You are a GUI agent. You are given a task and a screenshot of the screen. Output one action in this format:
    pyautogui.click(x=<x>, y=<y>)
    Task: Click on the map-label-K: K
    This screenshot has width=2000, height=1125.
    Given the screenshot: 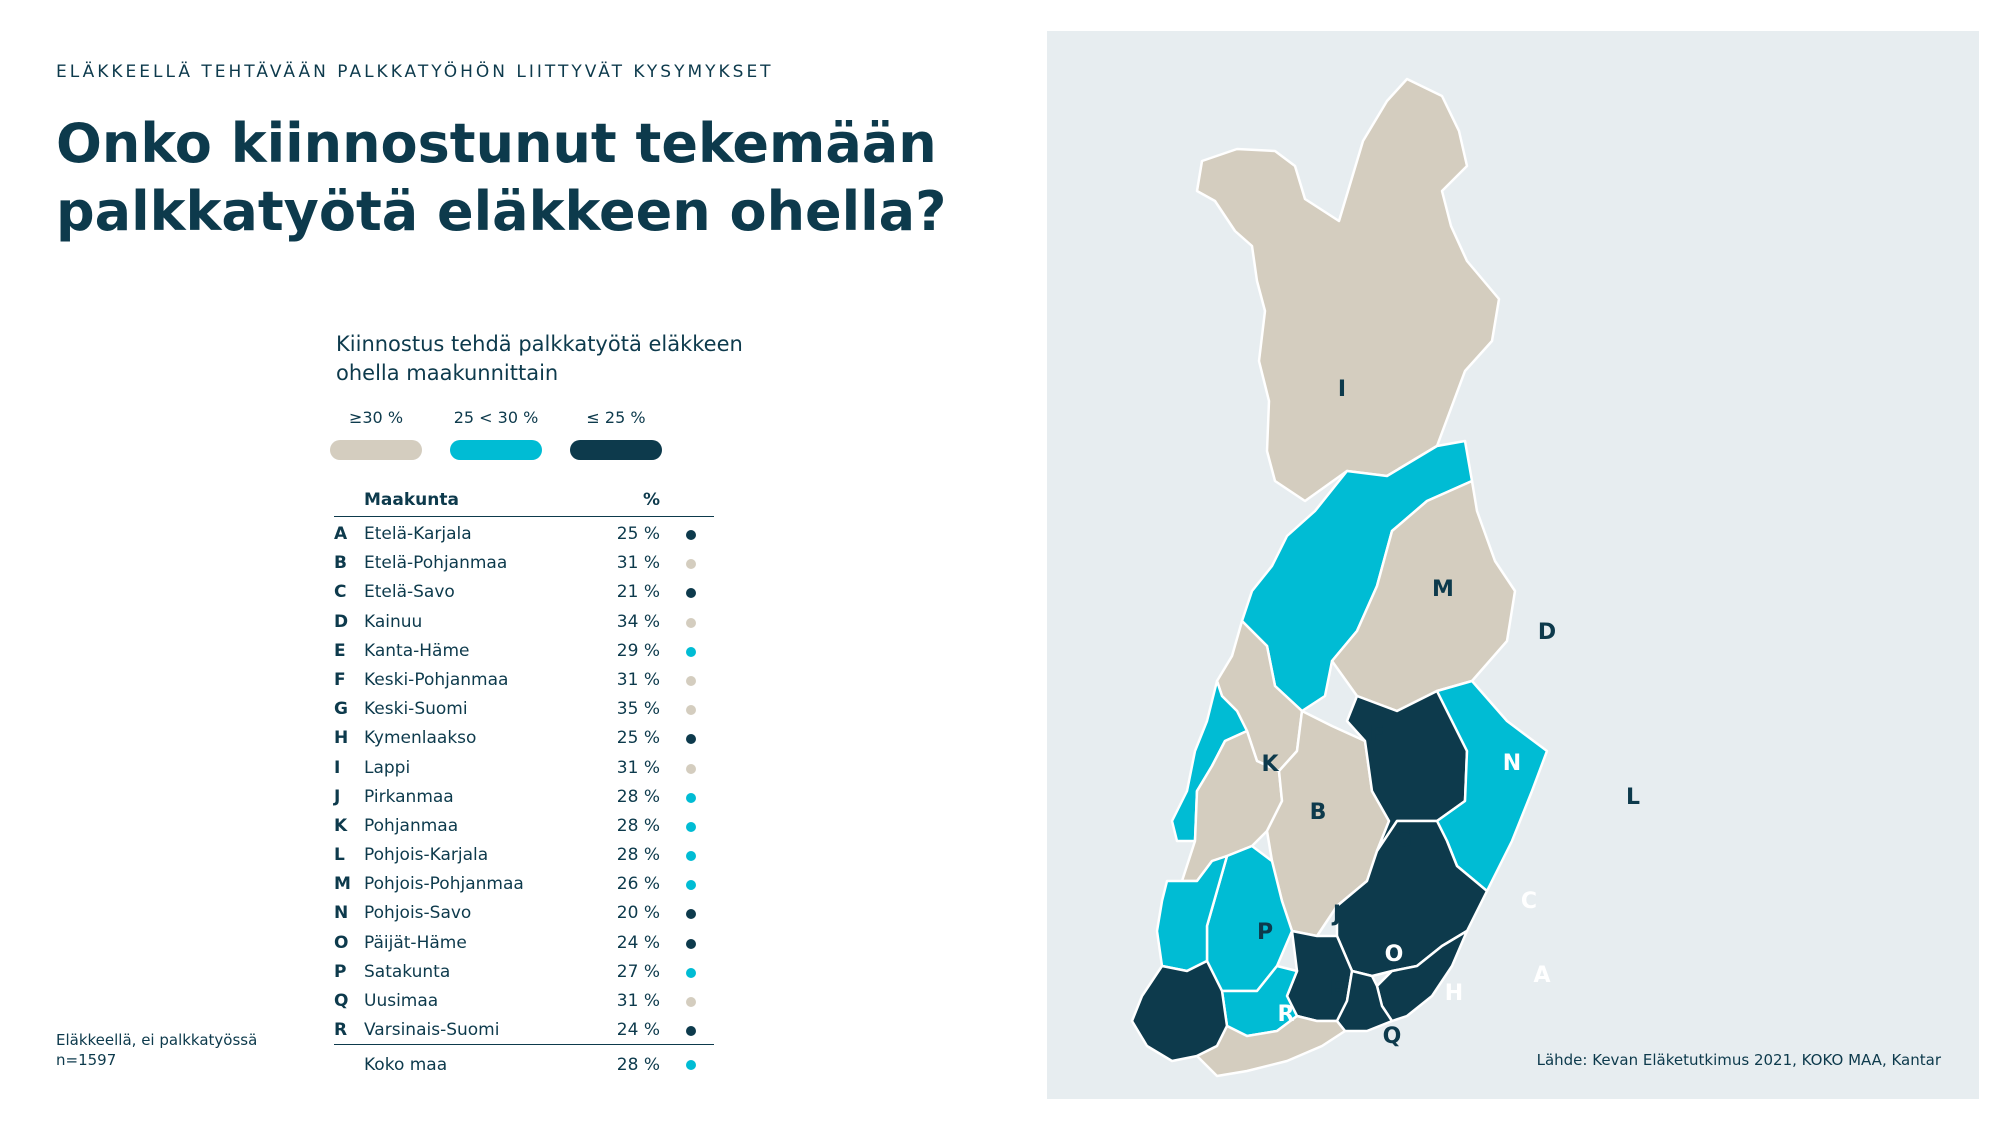 What is the action you would take?
    pyautogui.click(x=1270, y=764)
    